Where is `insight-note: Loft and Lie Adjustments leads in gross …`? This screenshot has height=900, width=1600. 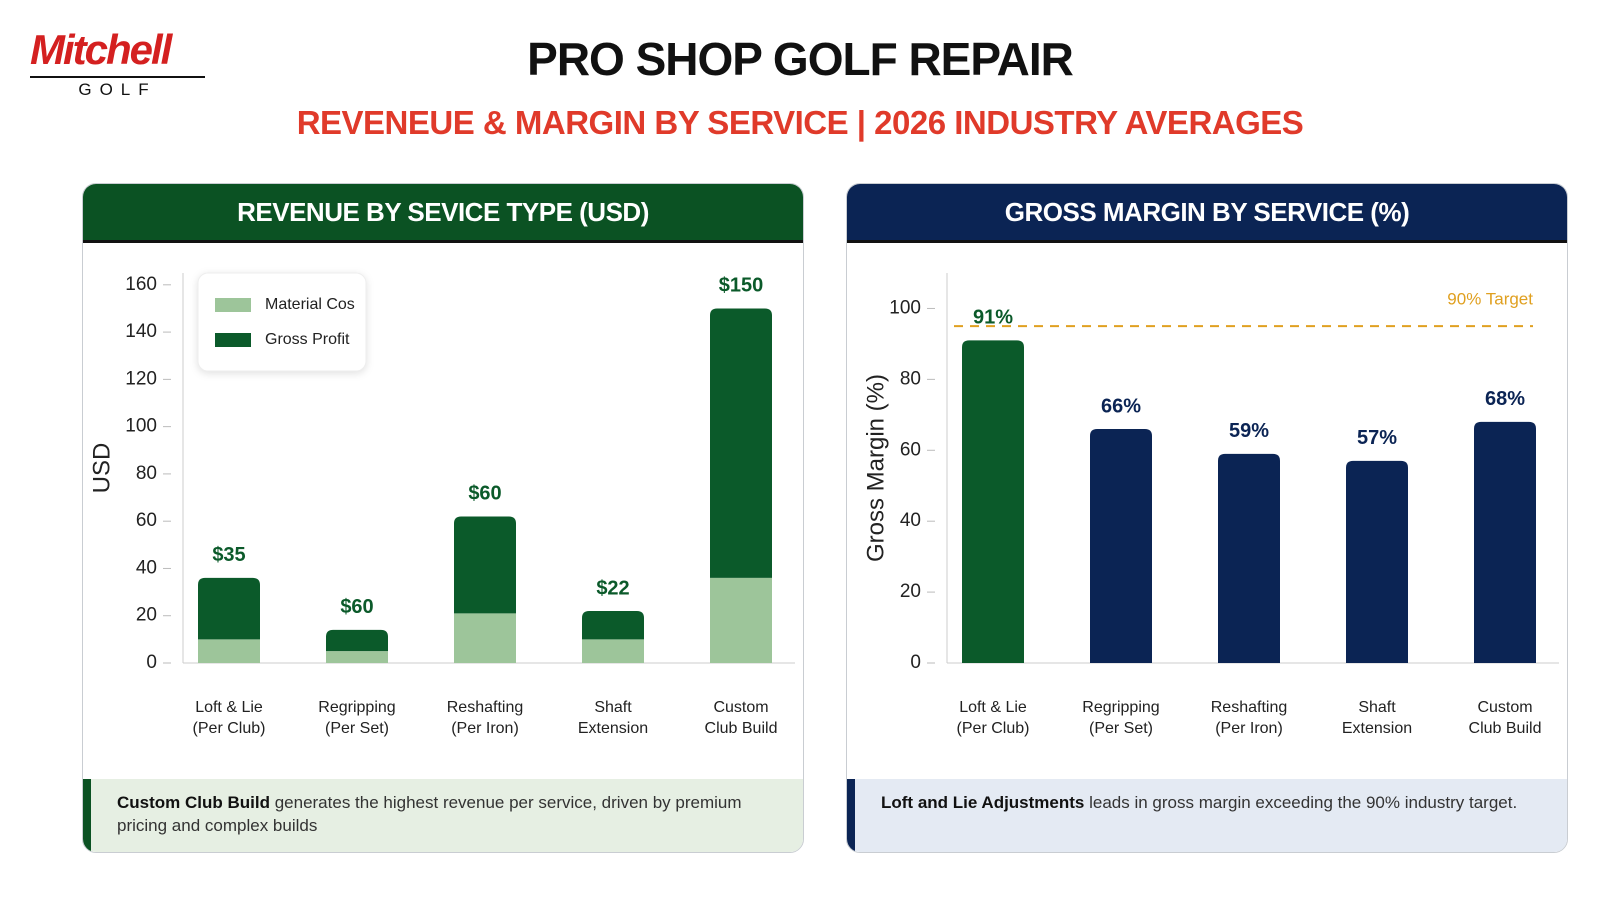 insight-note: Loft and Lie Adjustments leads in gross … is located at coordinates (1207, 815).